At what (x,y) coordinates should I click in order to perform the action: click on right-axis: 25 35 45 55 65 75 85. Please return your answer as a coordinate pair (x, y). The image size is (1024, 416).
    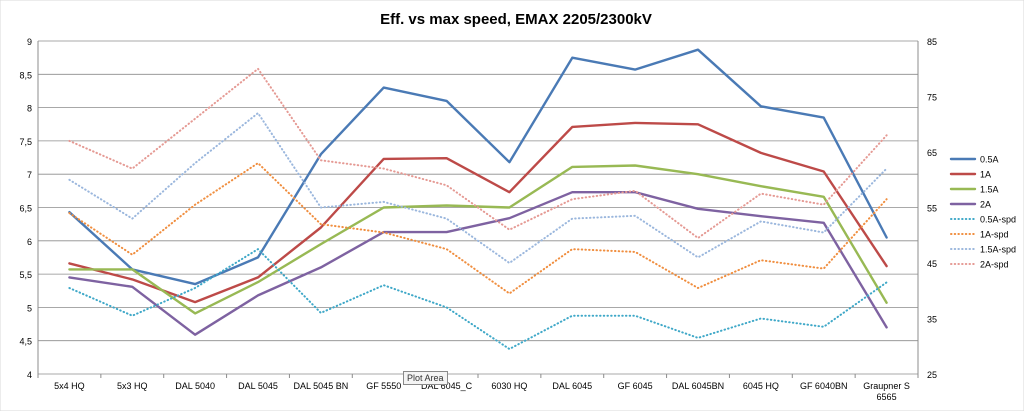
    Looking at the image, I should click on (927, 208).